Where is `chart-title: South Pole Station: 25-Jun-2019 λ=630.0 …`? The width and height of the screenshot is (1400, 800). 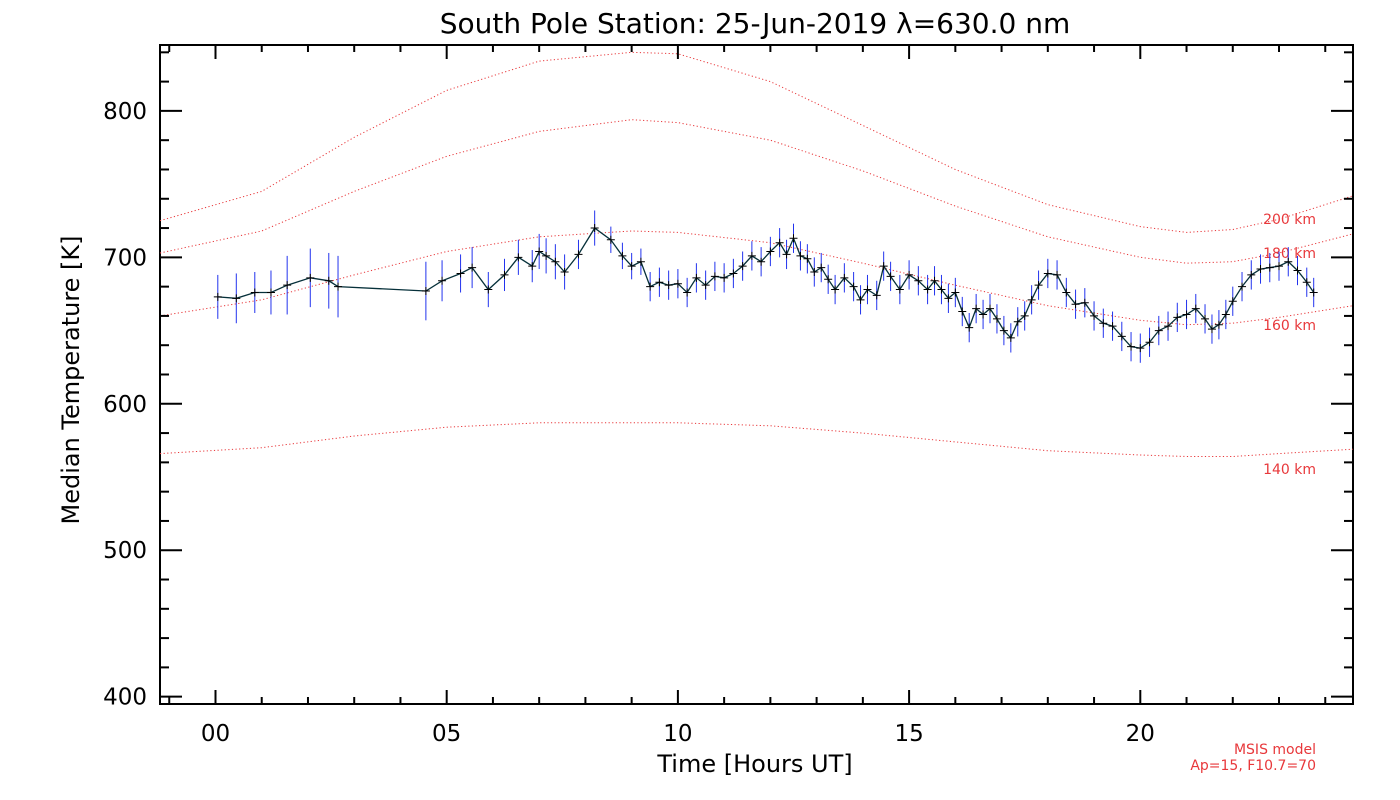 chart-title: South Pole Station: 25-Jun-2019 λ=630.0 … is located at coordinates (755, 23).